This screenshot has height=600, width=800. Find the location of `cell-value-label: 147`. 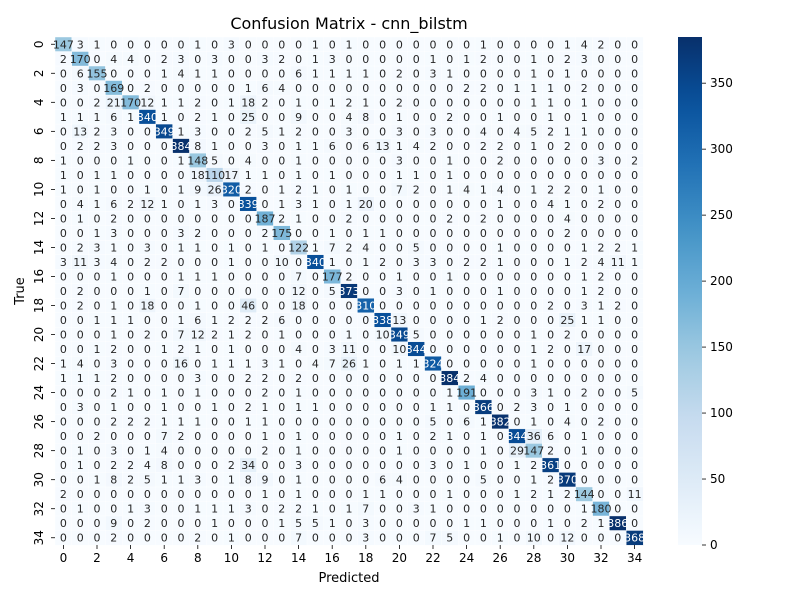

cell-value-label: 147 is located at coordinates (533, 451).